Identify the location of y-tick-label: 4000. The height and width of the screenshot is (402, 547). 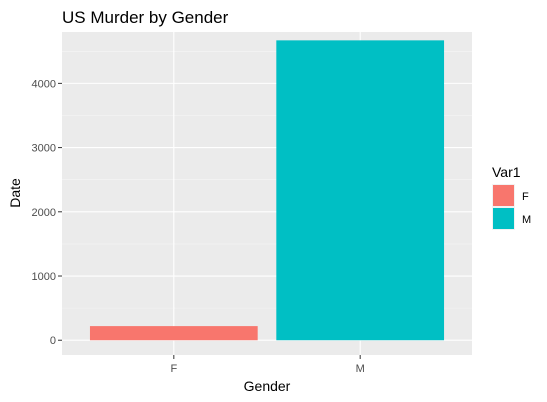
(44, 84).